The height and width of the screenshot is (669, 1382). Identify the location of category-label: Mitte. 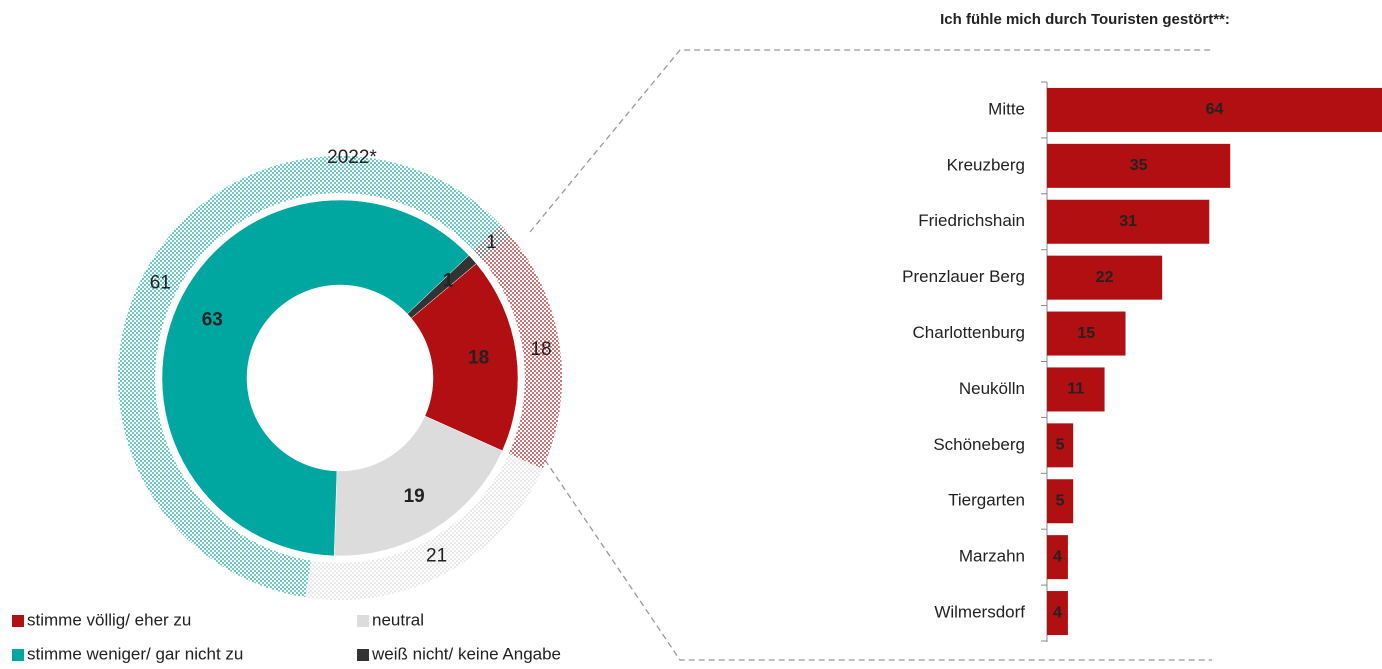
(1006, 108).